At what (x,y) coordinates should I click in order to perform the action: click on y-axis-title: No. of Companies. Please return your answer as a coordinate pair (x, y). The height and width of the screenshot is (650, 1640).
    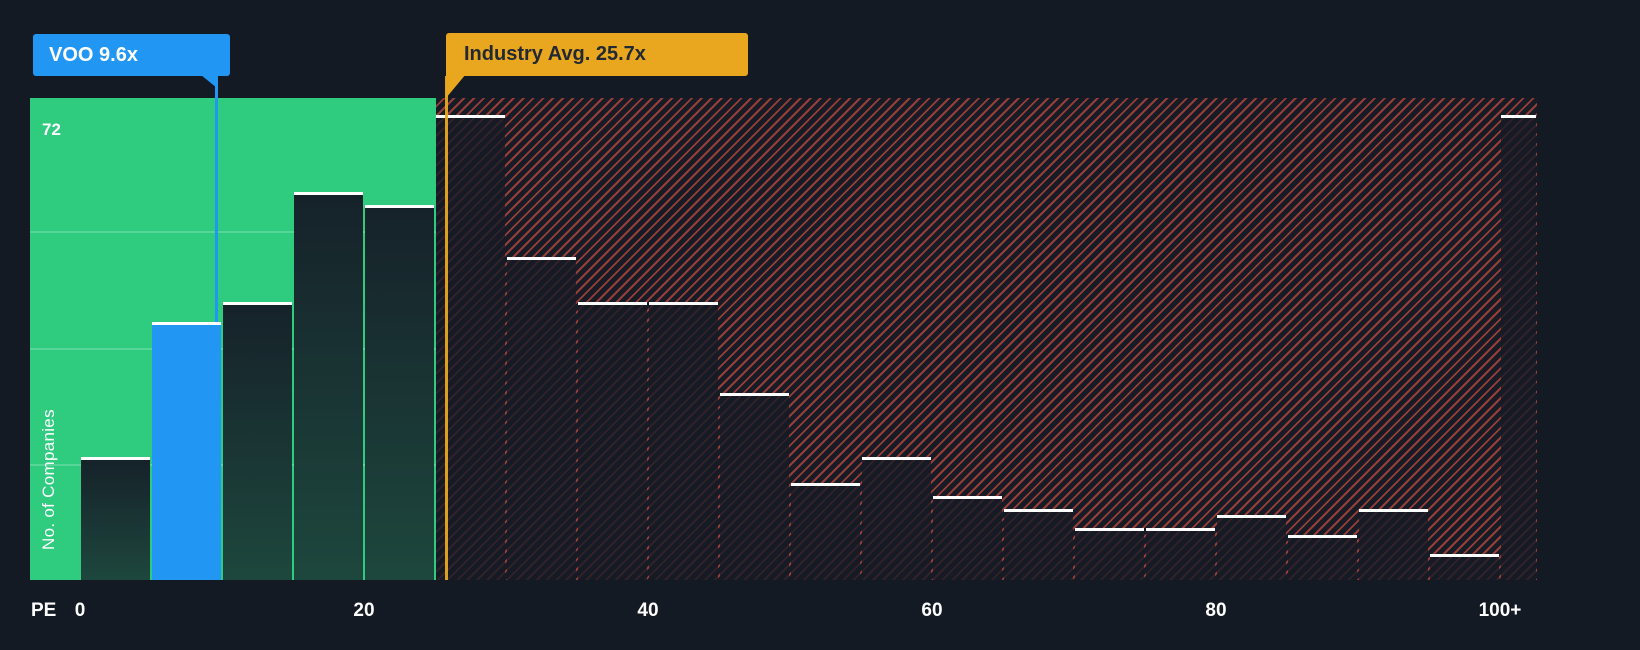
    Looking at the image, I should click on (48, 480).